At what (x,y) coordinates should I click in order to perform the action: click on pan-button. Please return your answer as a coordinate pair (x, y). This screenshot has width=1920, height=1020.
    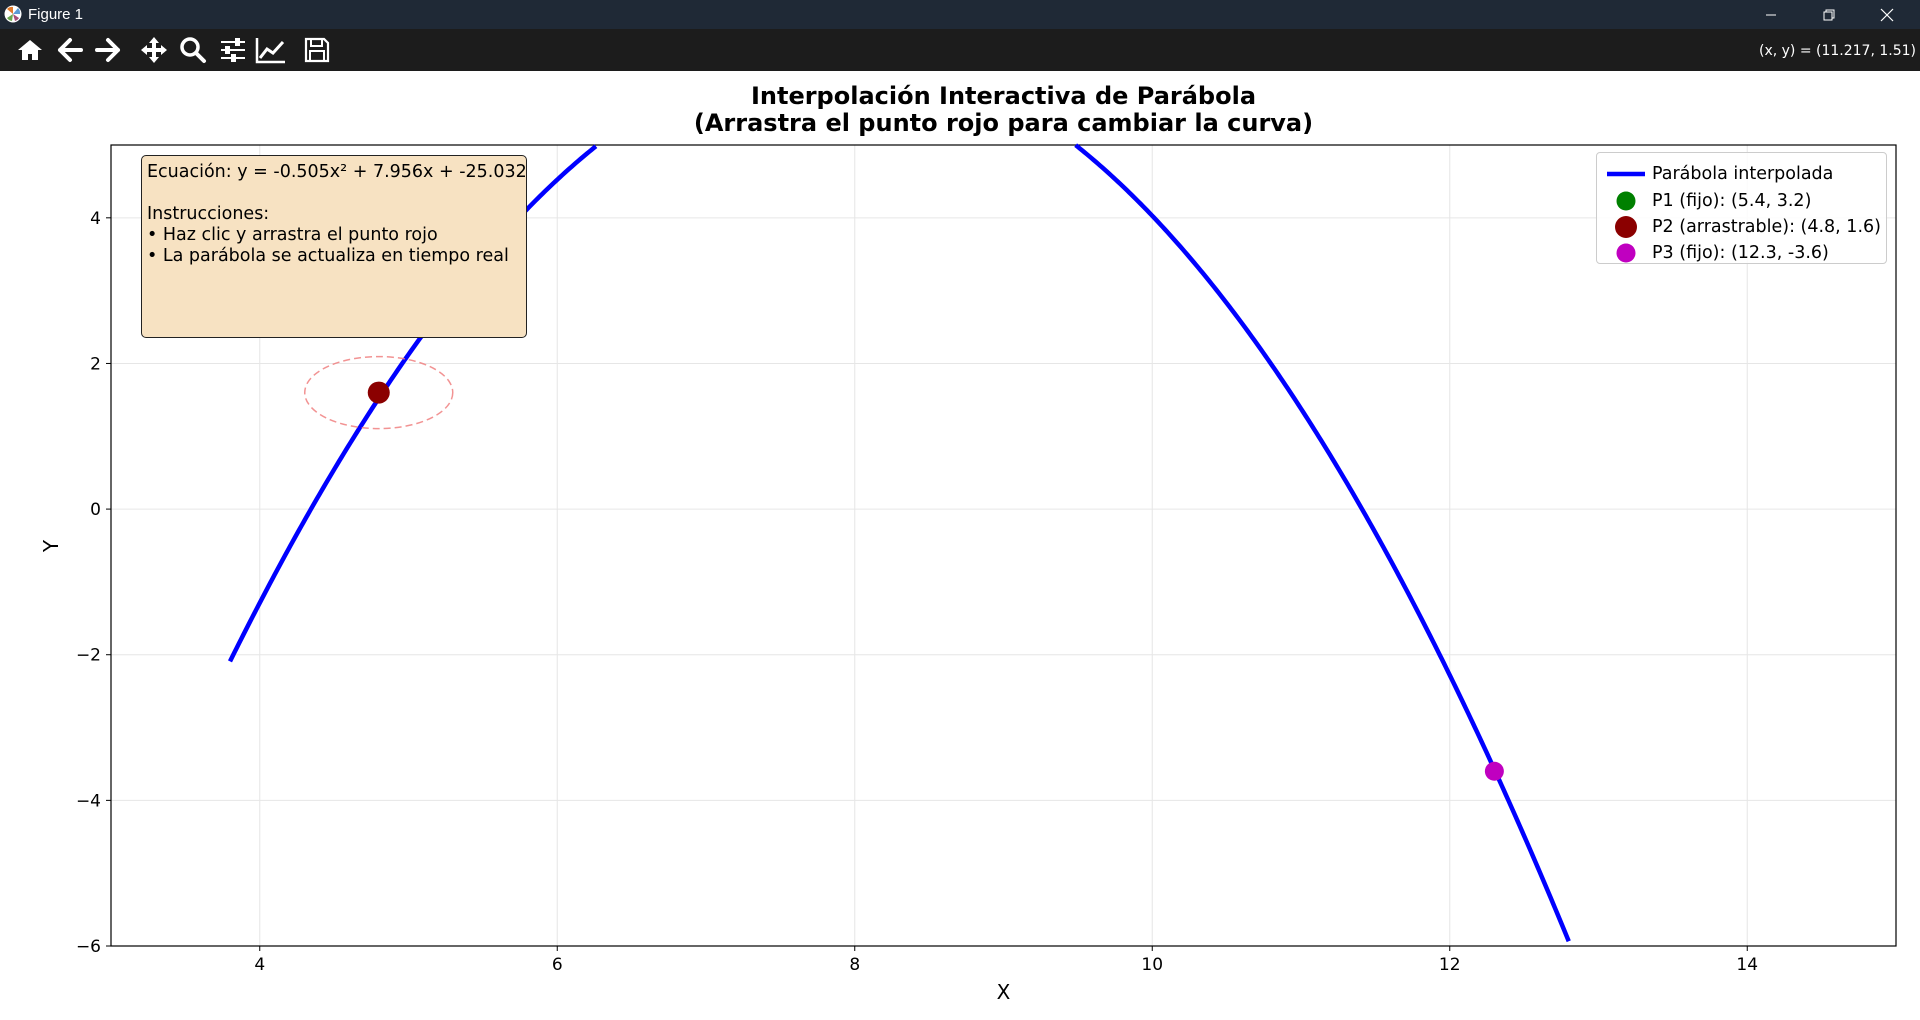
    Looking at the image, I should click on (154, 50).